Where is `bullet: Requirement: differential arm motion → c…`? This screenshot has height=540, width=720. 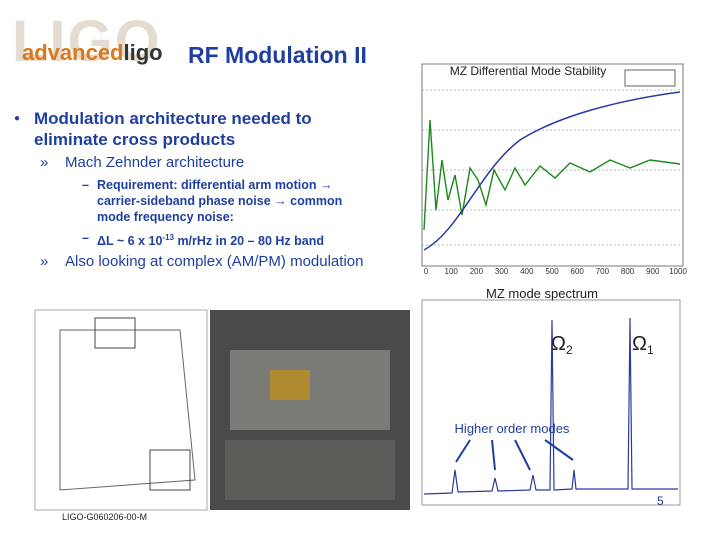 bullet: Requirement: differential arm motion → c… is located at coordinates (220, 201).